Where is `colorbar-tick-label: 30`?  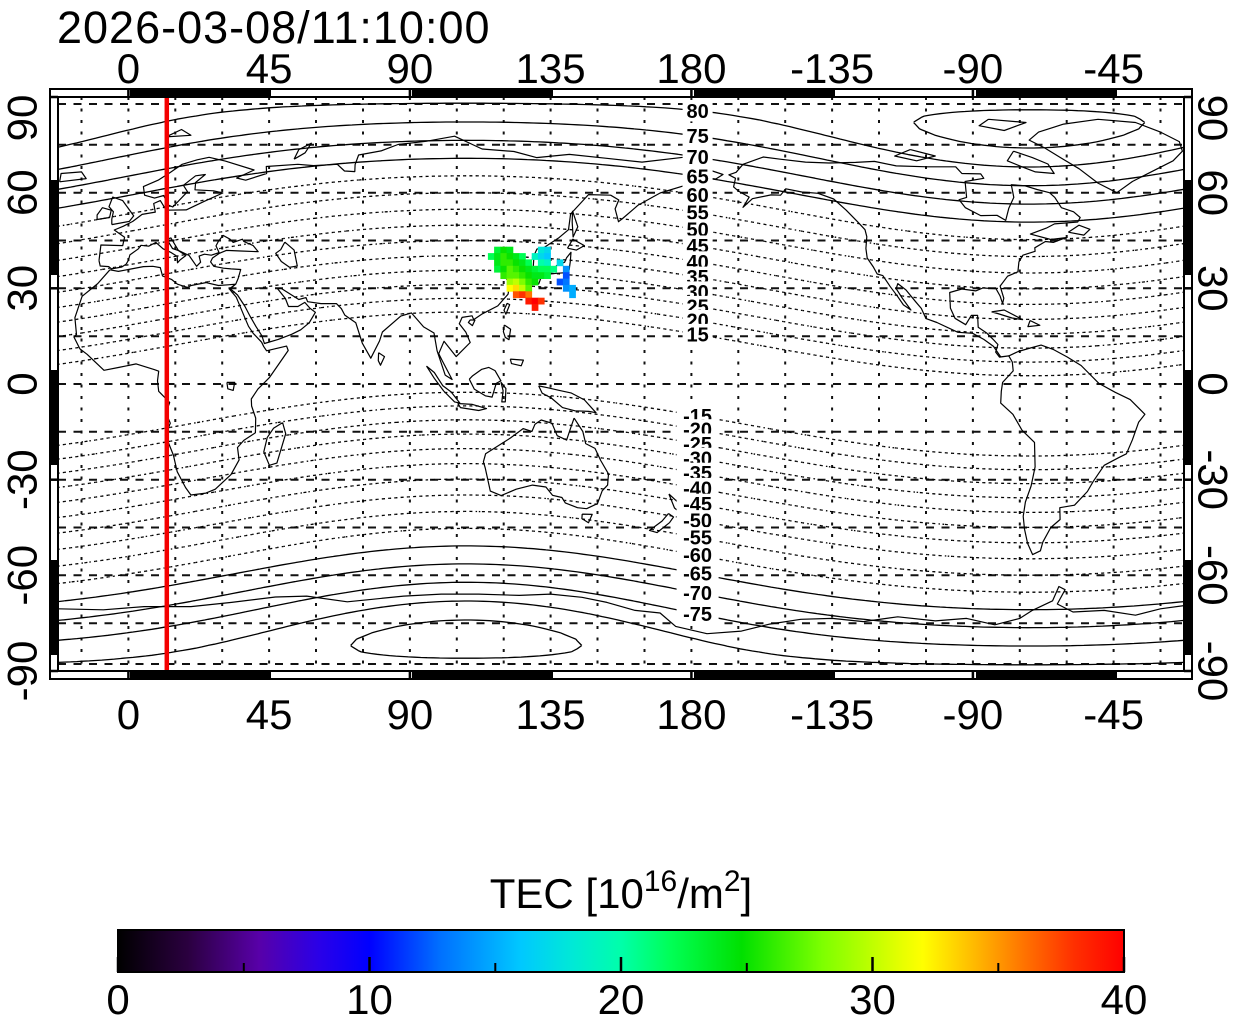
colorbar-tick-label: 30 is located at coordinates (872, 998).